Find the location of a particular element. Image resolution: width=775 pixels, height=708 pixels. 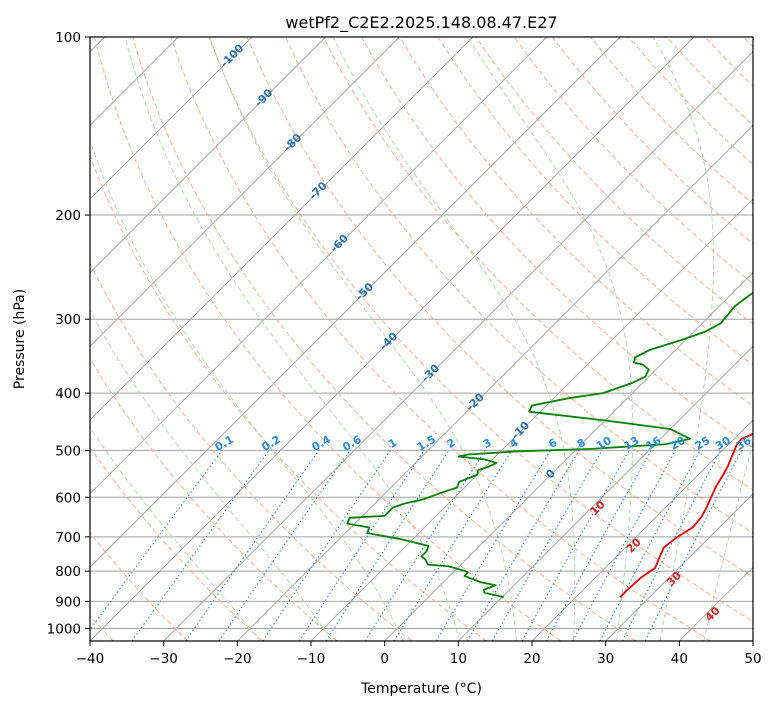

y-axis-title: Pressure (hPa) is located at coordinates (20, 339).